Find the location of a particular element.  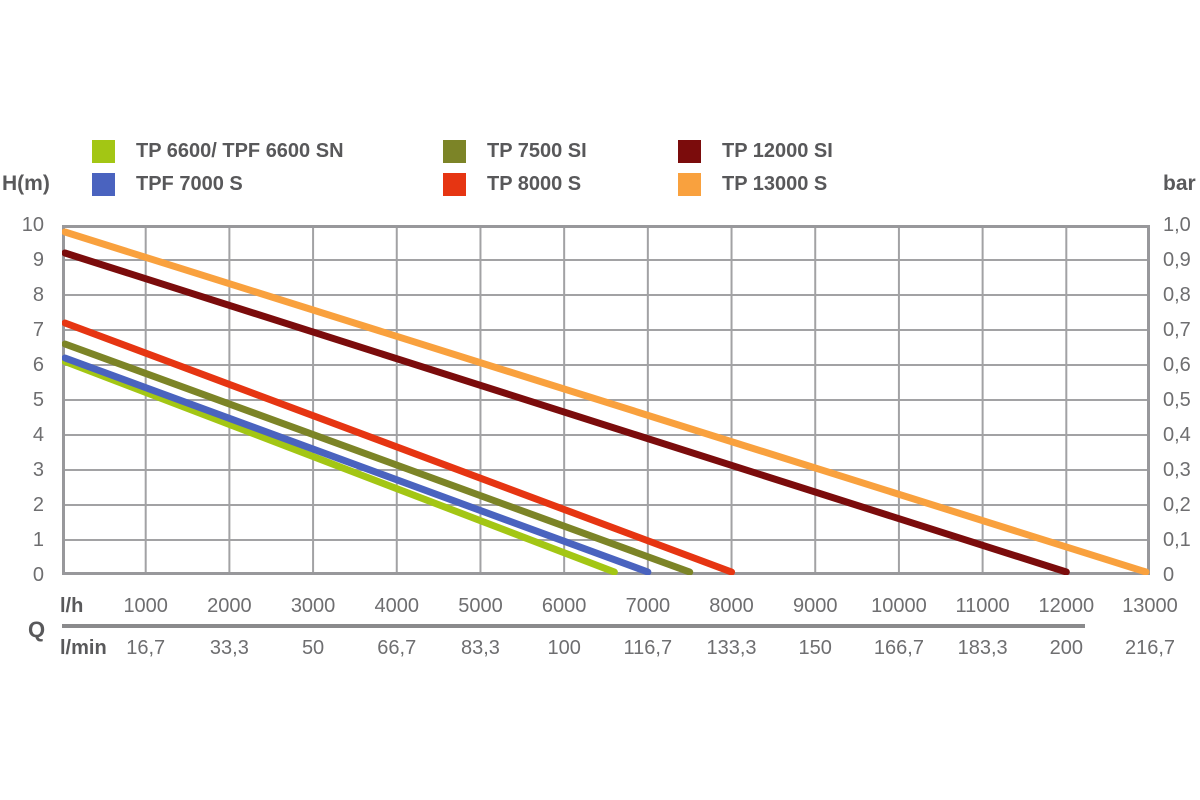

legend-item: TP 8000 S is located at coordinates (512, 184).